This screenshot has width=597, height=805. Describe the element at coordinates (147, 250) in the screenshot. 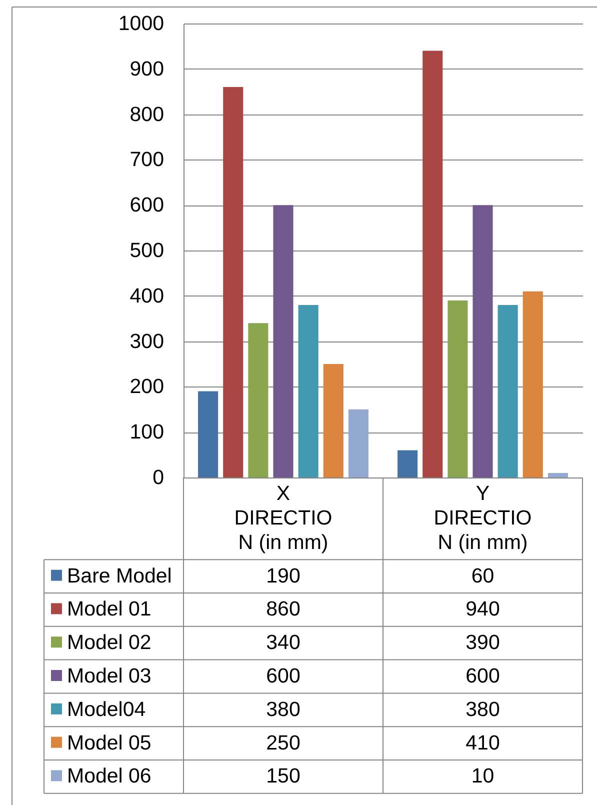

I see `y-tick-label: 500` at that location.